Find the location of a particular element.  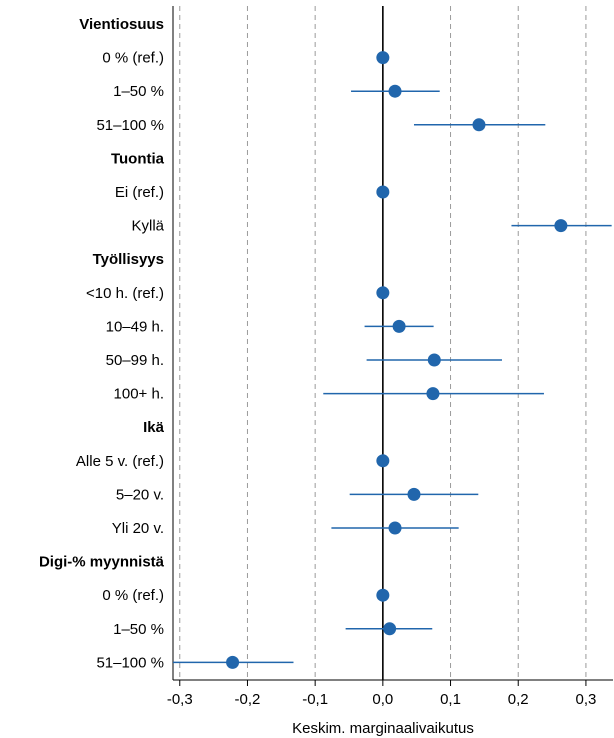

x-tick-label: 0,0 is located at coordinates (382, 699).